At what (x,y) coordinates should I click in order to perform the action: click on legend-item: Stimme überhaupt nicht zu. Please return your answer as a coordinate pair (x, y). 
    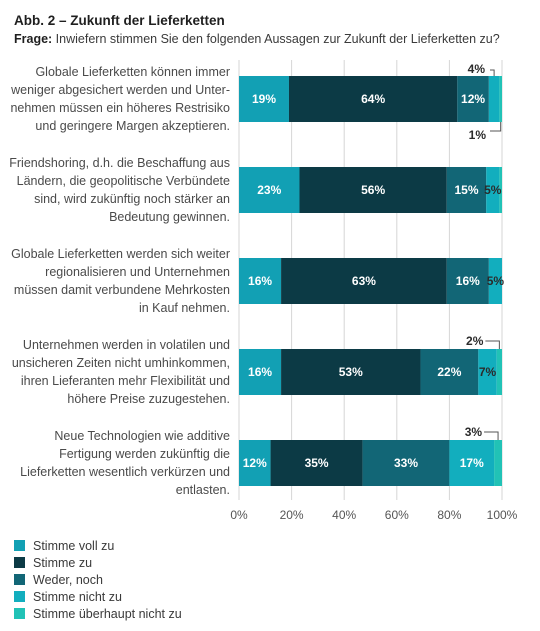
    Looking at the image, I should click on (98, 613).